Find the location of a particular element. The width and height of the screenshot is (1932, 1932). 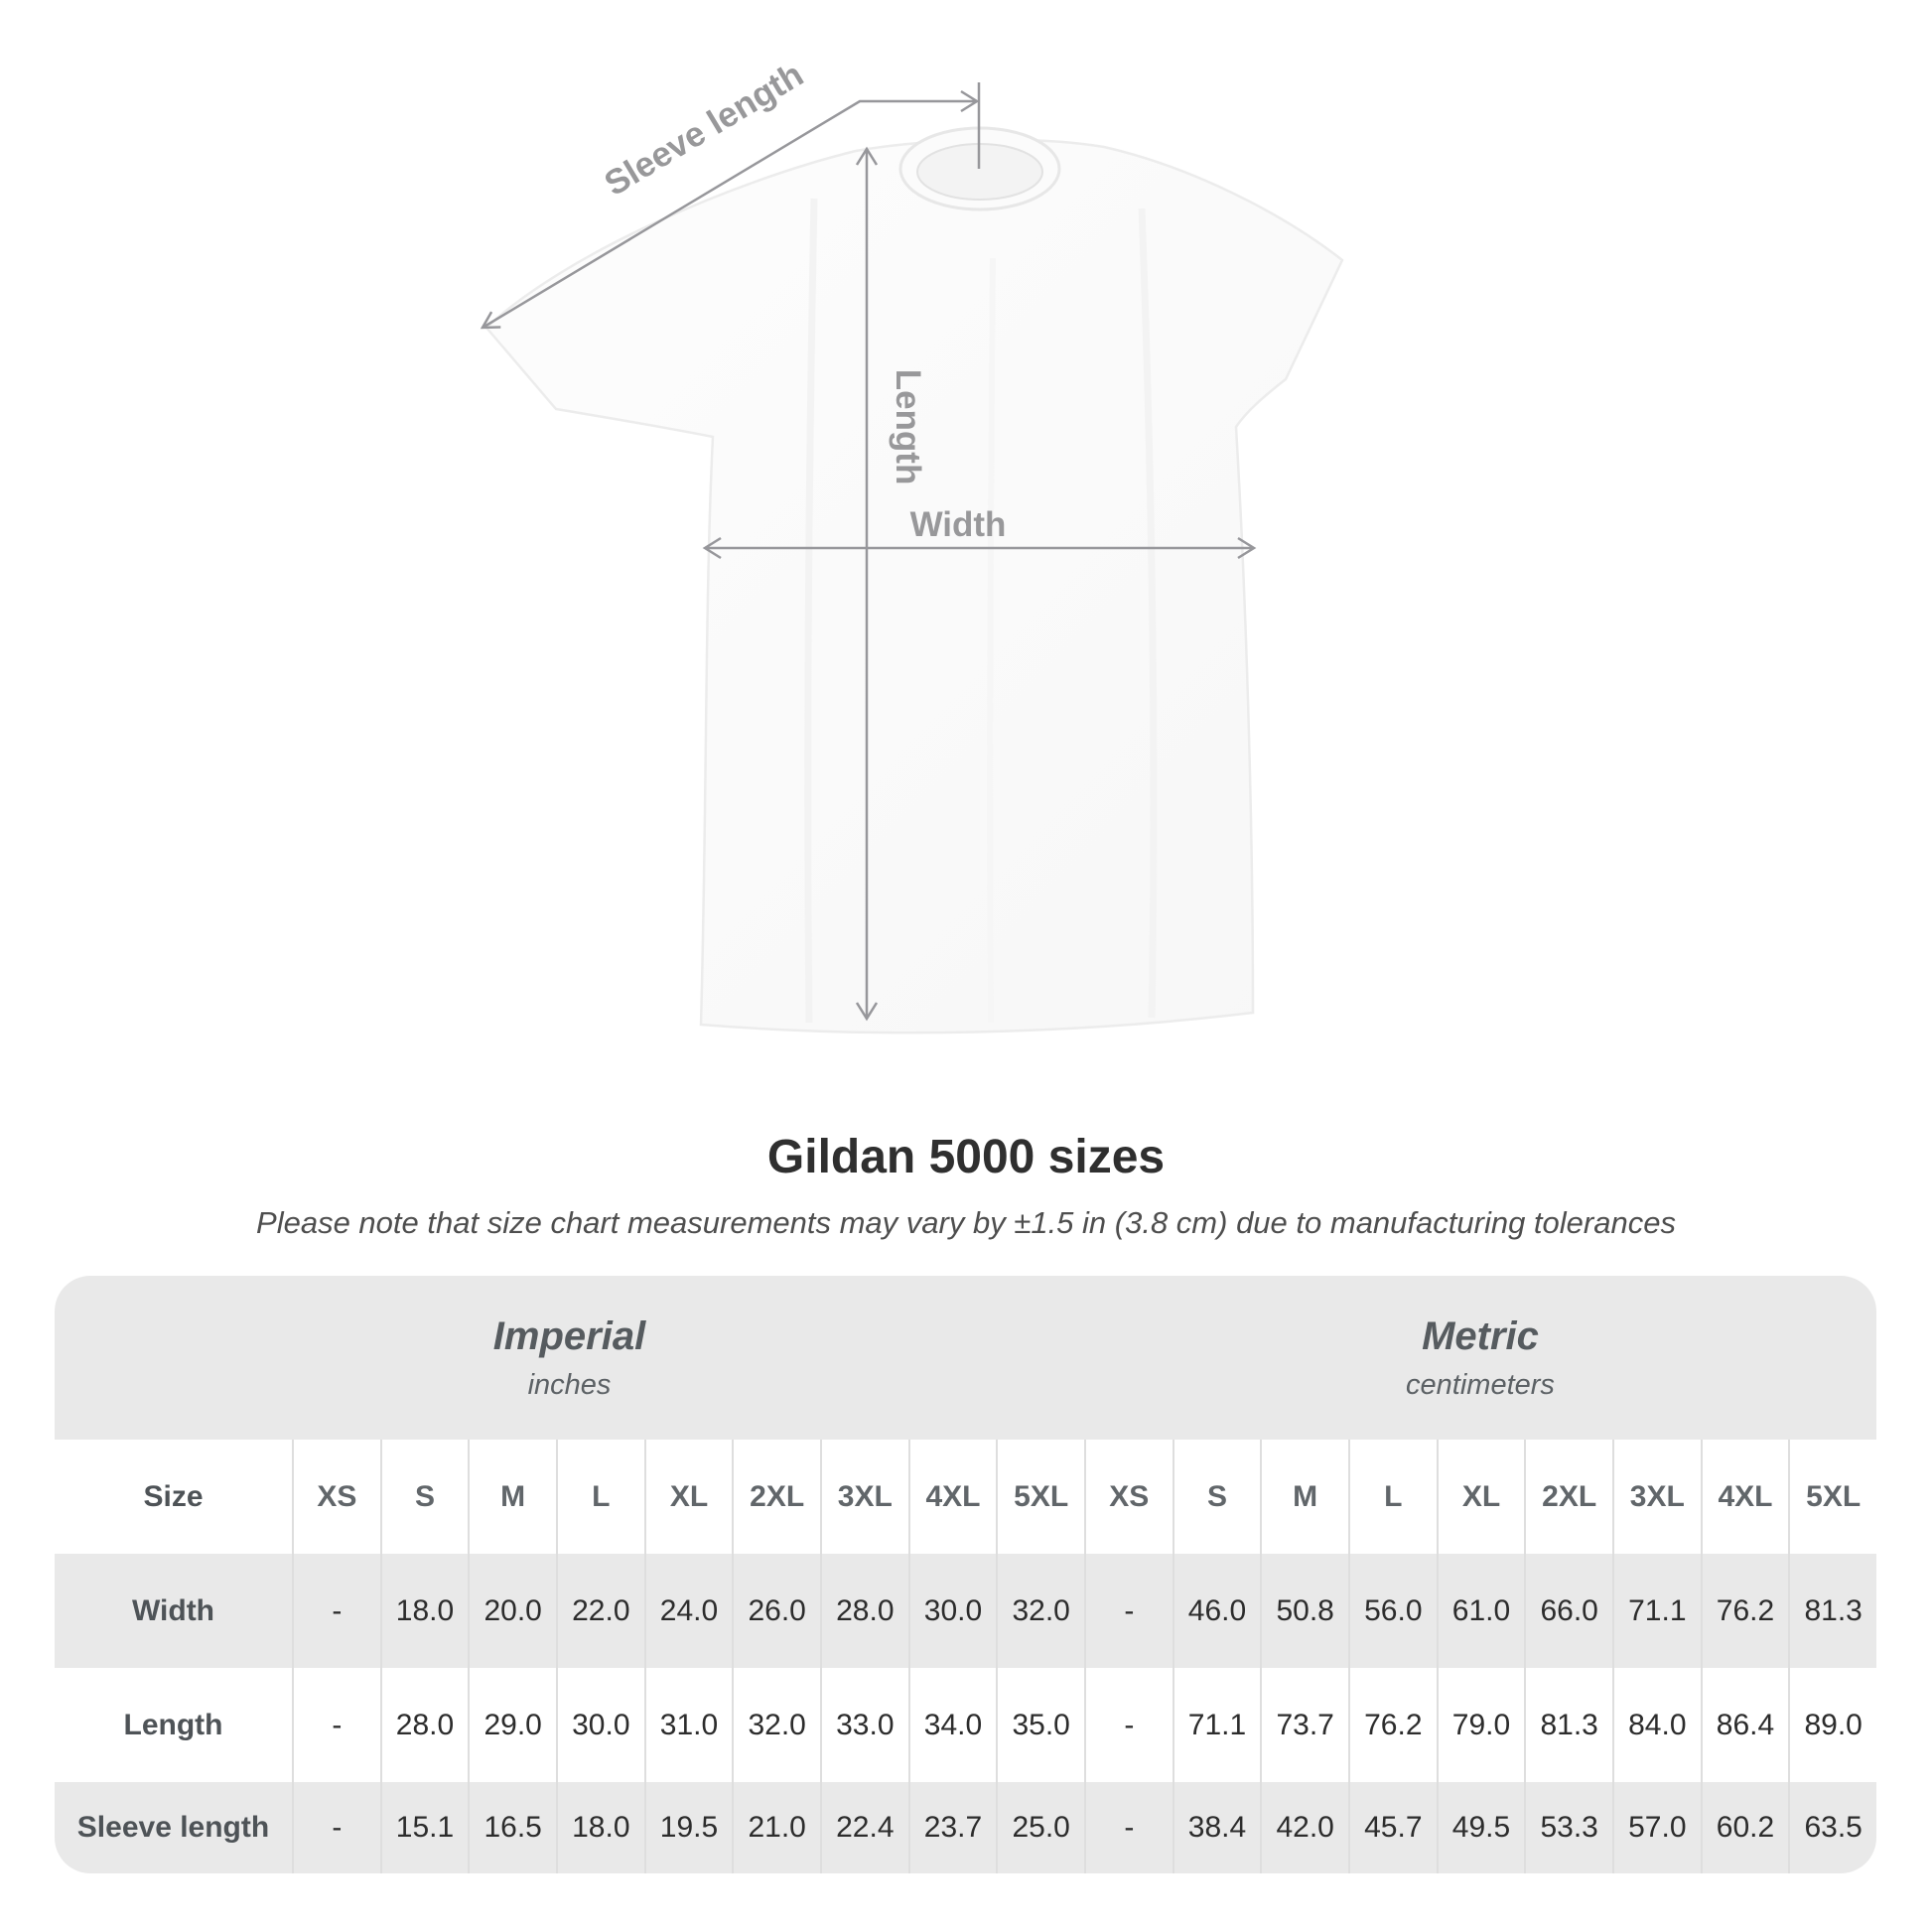

metric-value-cell: 73.7 is located at coordinates (1304, 1725).